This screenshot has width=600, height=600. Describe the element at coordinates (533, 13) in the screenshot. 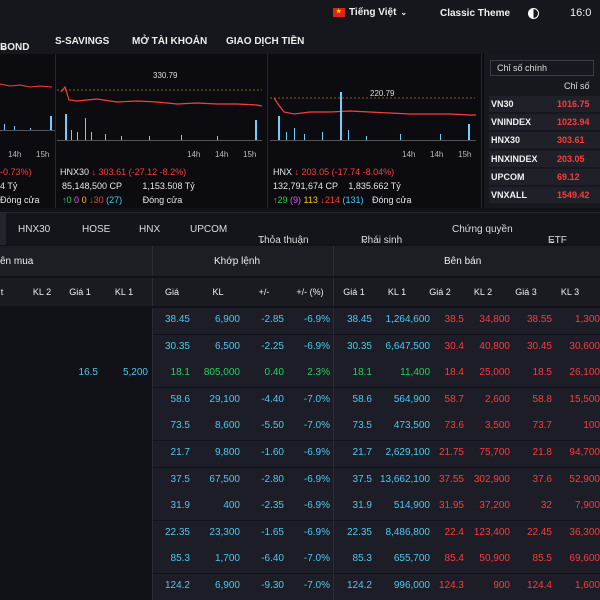

I see `dark-mode-toggle-icon` at that location.